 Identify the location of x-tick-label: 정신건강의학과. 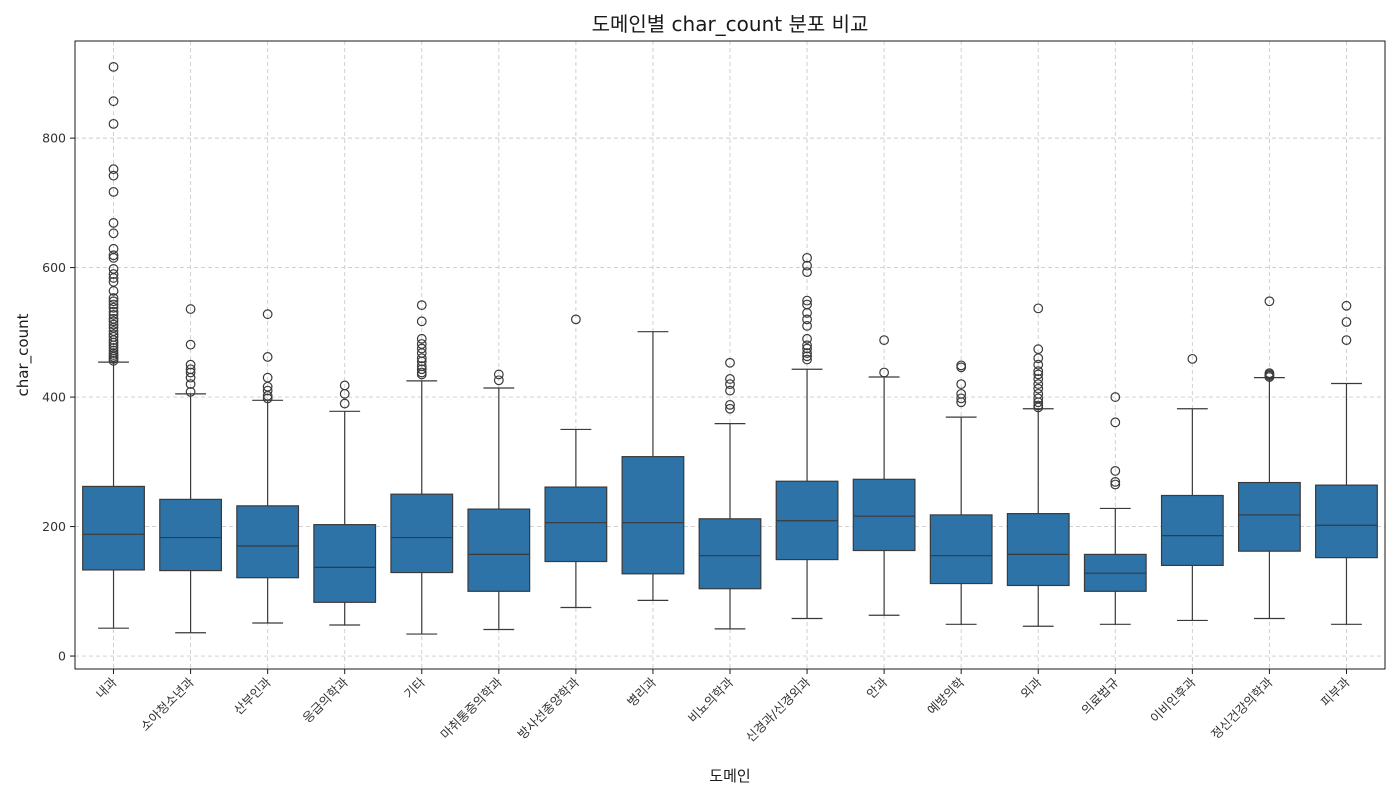
(1242, 708).